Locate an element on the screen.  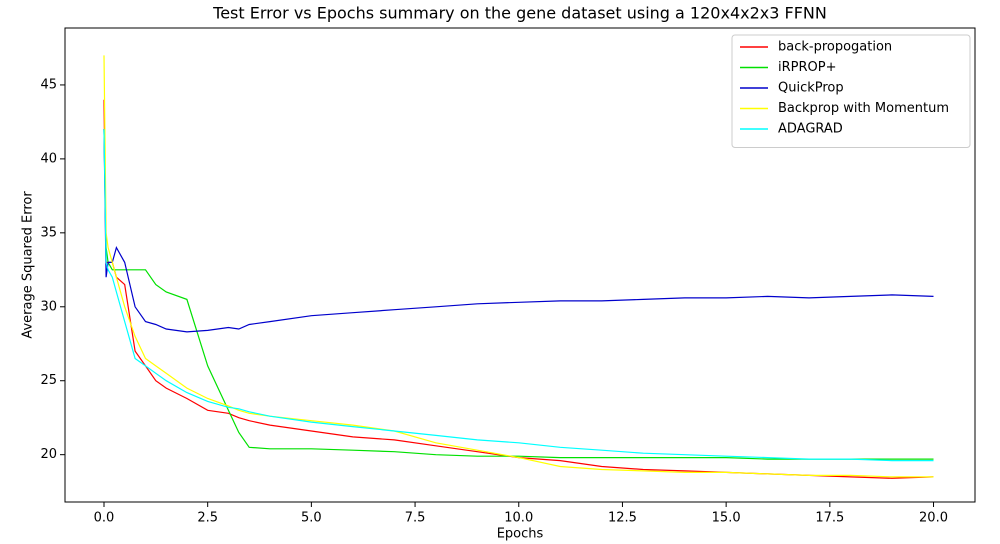
y-tick-label: 25 is located at coordinates (48, 380).